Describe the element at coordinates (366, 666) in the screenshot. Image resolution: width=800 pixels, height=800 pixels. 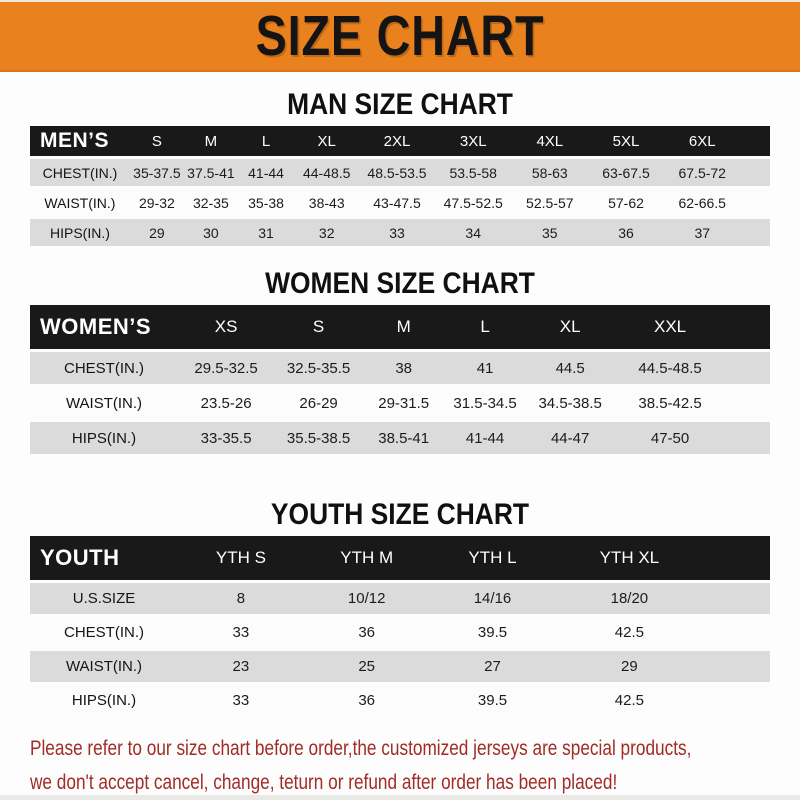
I see `size-value-cell: 25` at that location.